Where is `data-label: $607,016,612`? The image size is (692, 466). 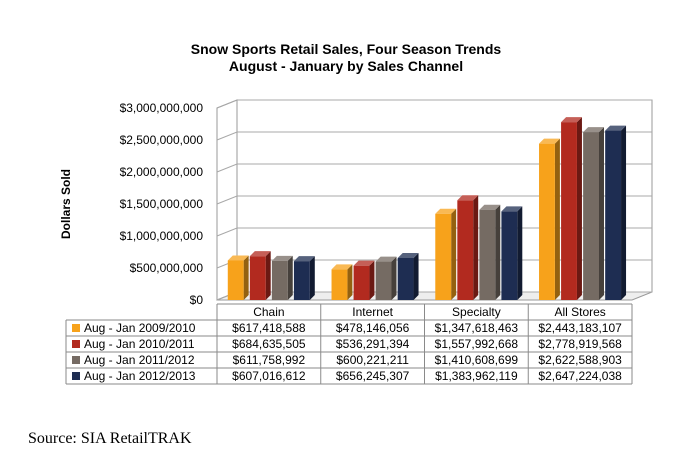 data-label: $607,016,612 is located at coordinates (269, 376).